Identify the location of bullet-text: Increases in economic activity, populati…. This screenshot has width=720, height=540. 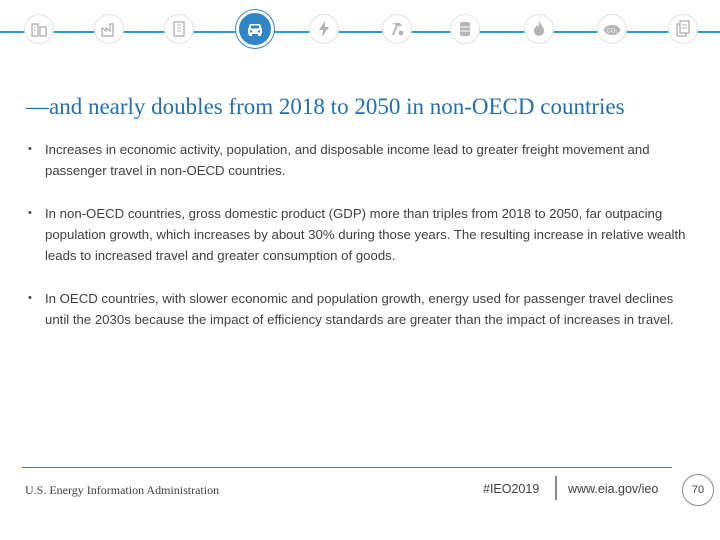
(347, 160).